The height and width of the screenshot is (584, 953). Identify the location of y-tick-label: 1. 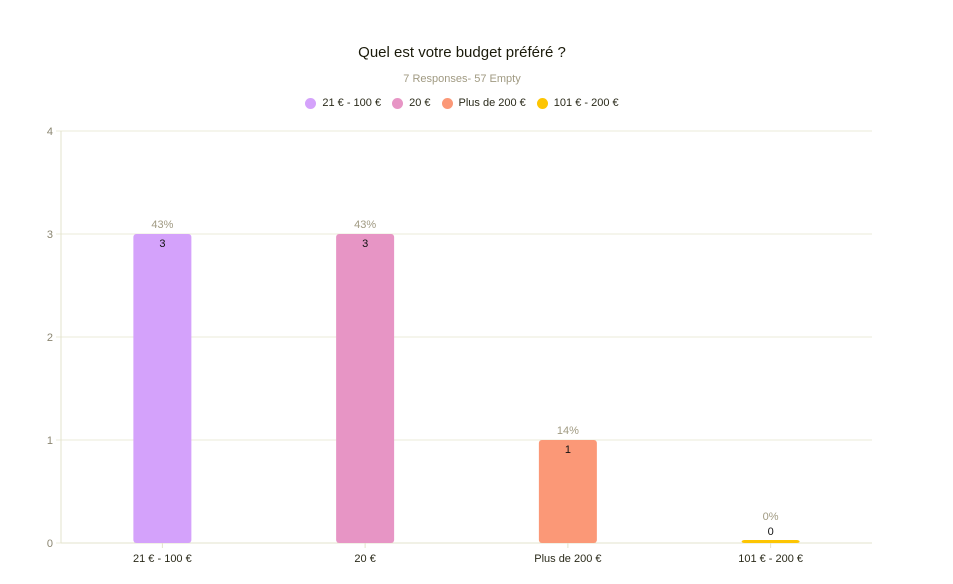
(50, 441).